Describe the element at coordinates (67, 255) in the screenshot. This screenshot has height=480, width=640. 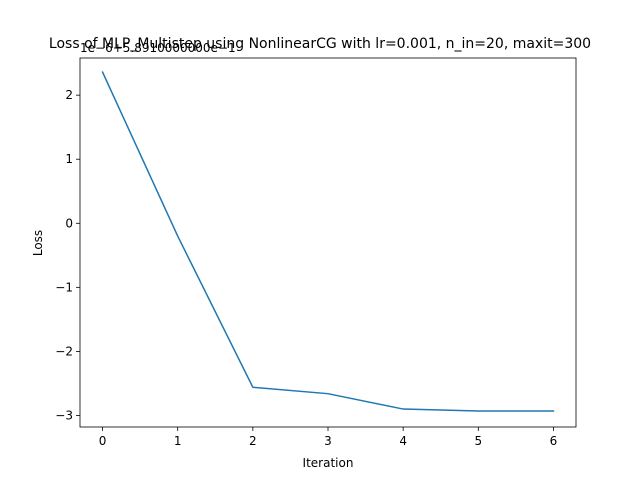
I see `y-axis-ticks: −3 −2 −1 0 1 2` at that location.